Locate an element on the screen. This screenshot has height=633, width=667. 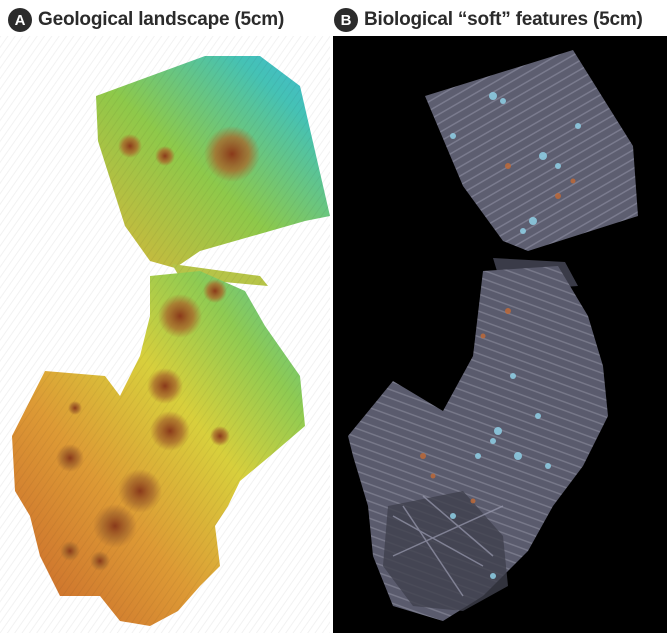
upper-mosaic-area is located at coordinates (531, 150).